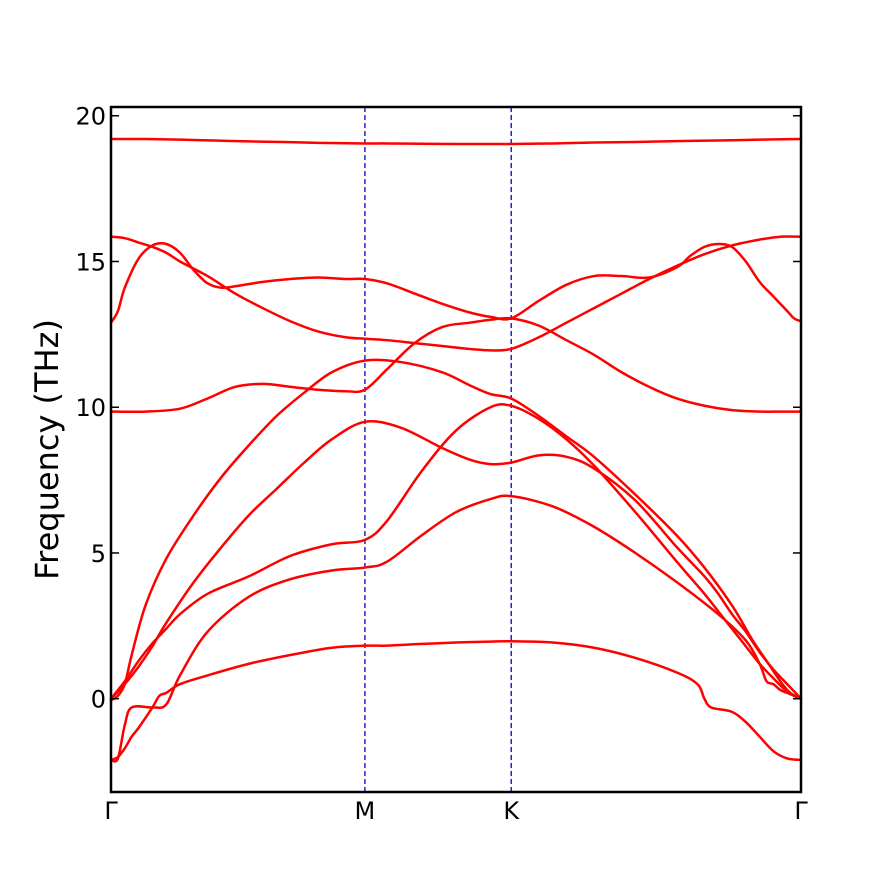 The image size is (890, 890). What do you see at coordinates (98, 700) in the screenshot?
I see `y-tick-label: 0` at bounding box center [98, 700].